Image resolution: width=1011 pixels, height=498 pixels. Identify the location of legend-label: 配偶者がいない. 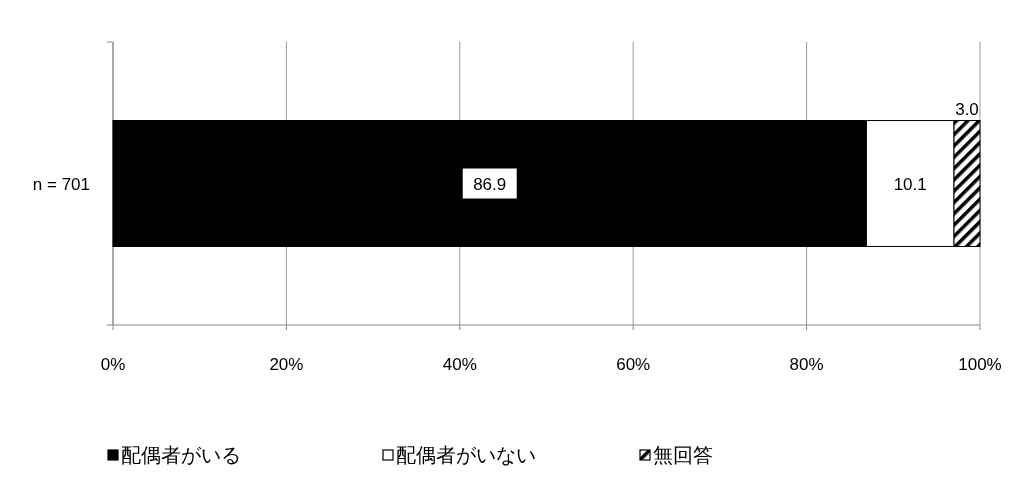
(466, 455).